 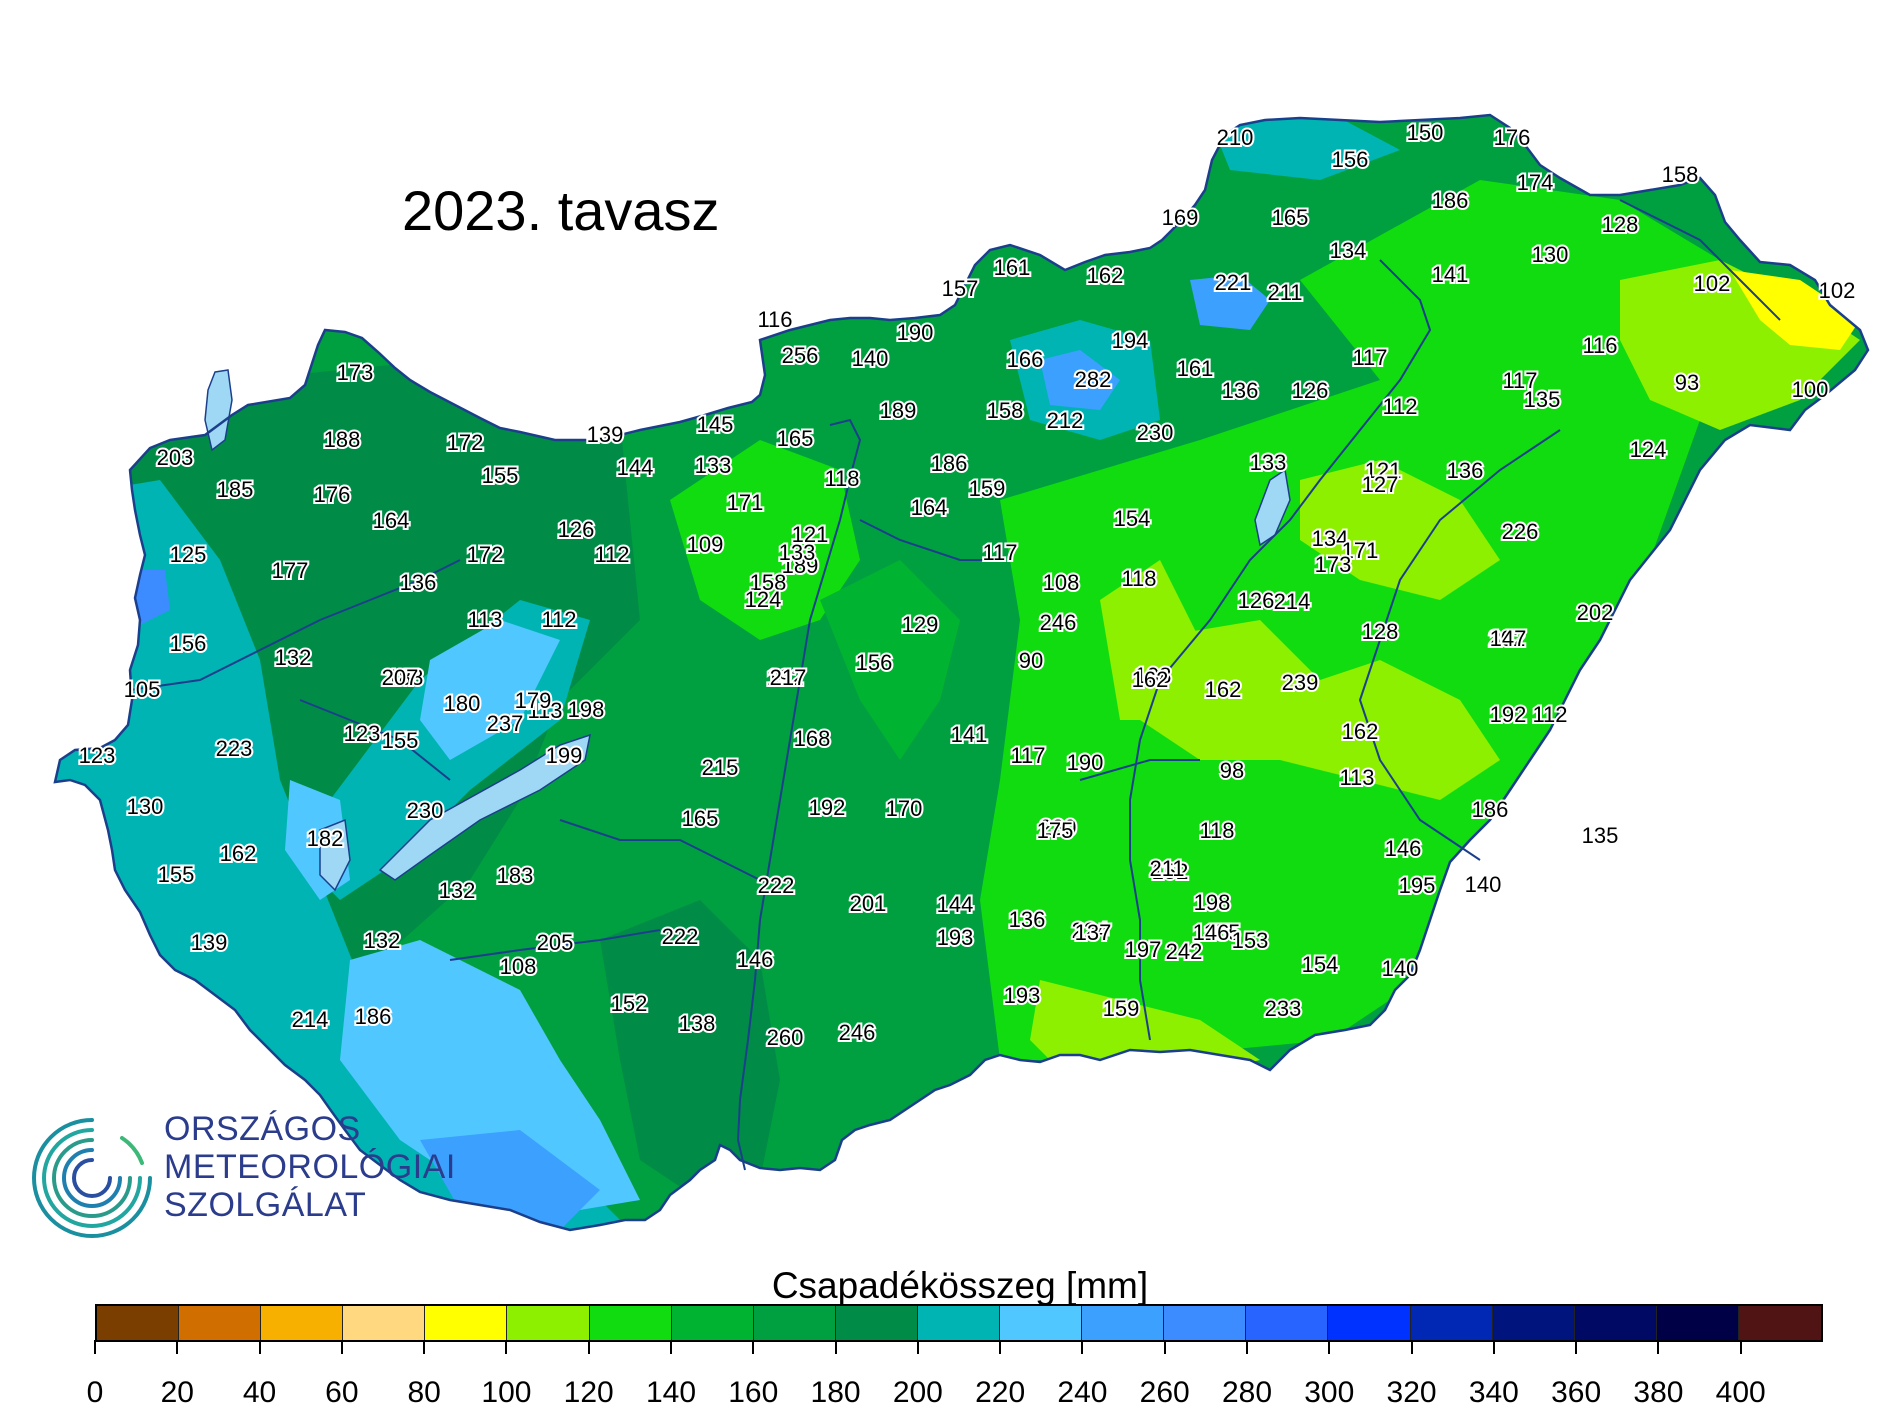 What do you see at coordinates (1425, 132) in the screenshot?
I see `station-value: 150` at bounding box center [1425, 132].